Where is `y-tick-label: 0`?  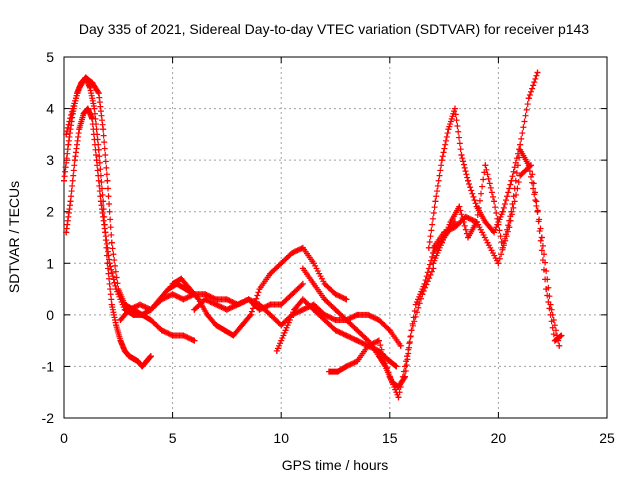
y-tick-label: 0 is located at coordinates (50, 315).